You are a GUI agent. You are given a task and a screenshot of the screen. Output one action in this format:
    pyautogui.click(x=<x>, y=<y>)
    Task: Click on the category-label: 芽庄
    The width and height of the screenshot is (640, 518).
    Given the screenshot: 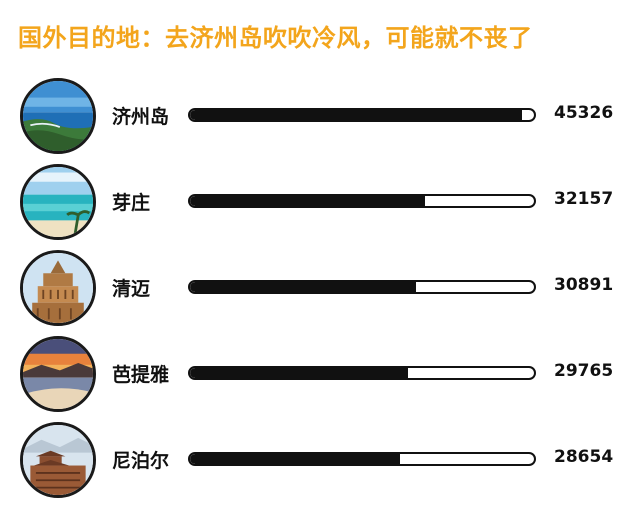 What is the action you would take?
    pyautogui.click(x=131, y=203)
    